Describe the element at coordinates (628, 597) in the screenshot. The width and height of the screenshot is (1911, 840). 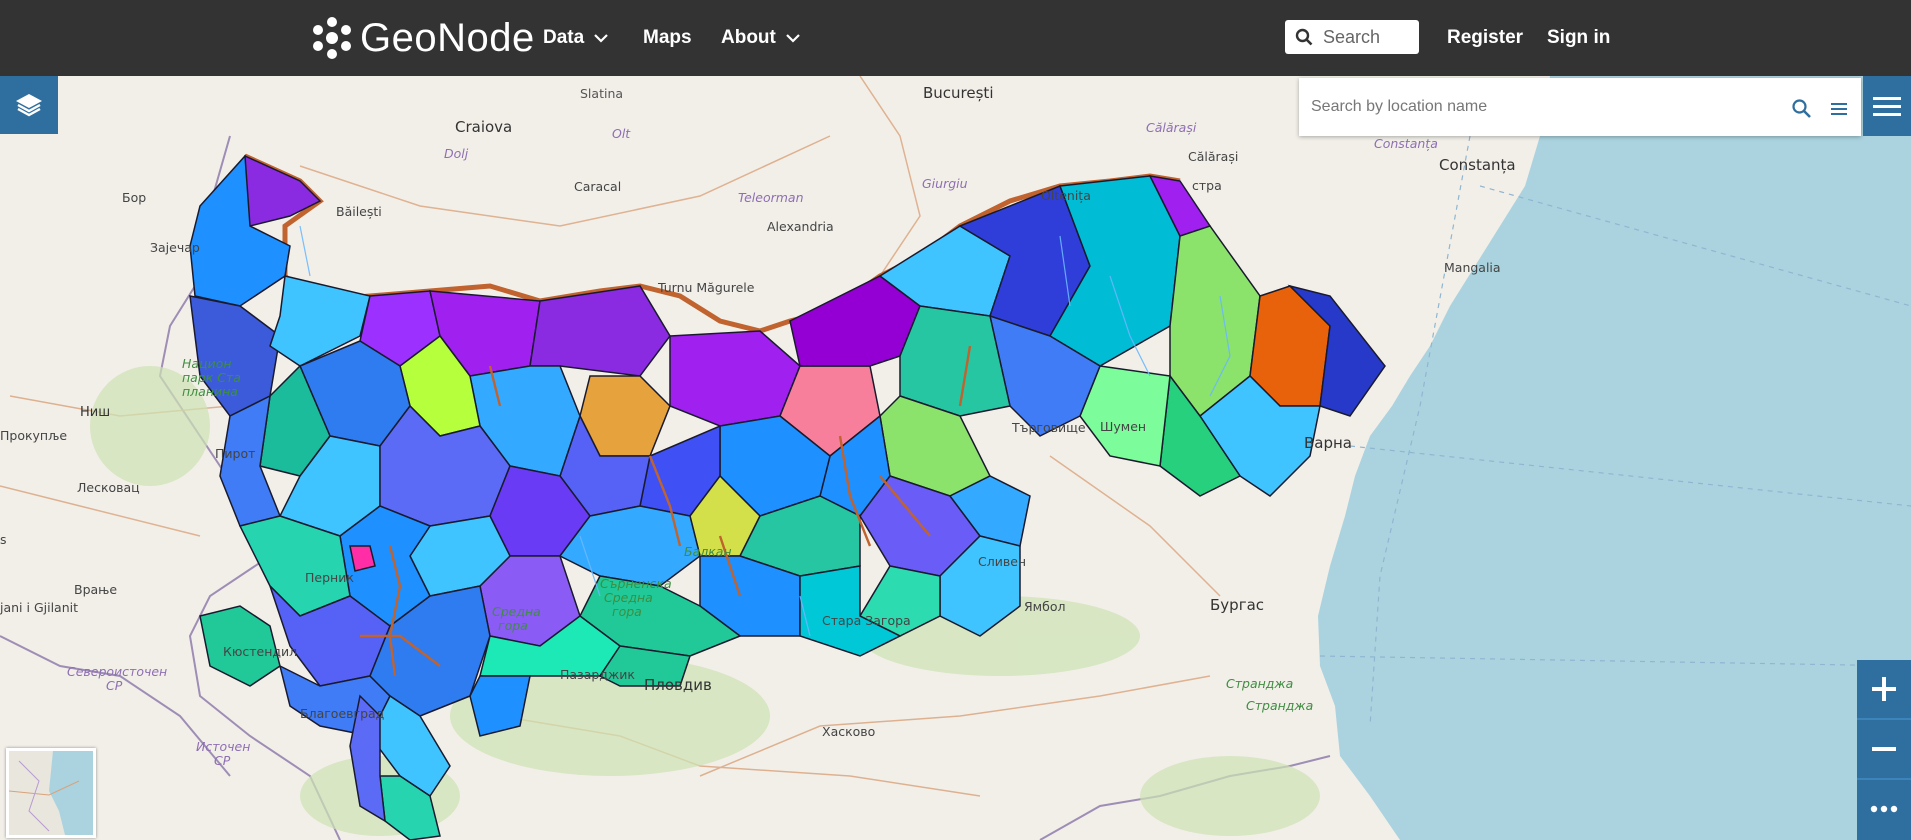
I see `label-sr2: Средна` at that location.